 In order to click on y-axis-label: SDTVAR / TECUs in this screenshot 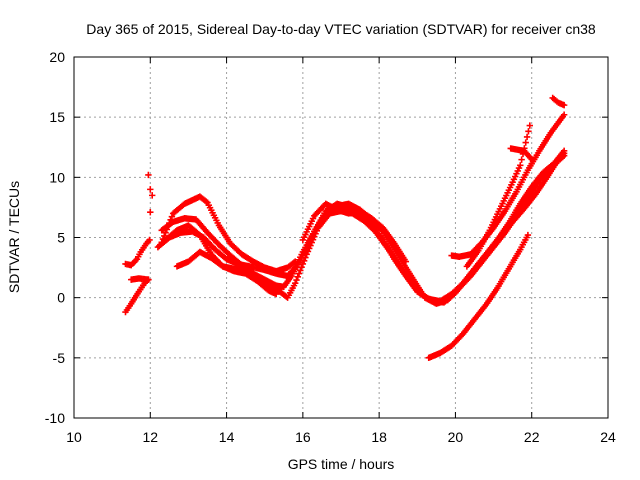, I will do `click(14, 237)`.